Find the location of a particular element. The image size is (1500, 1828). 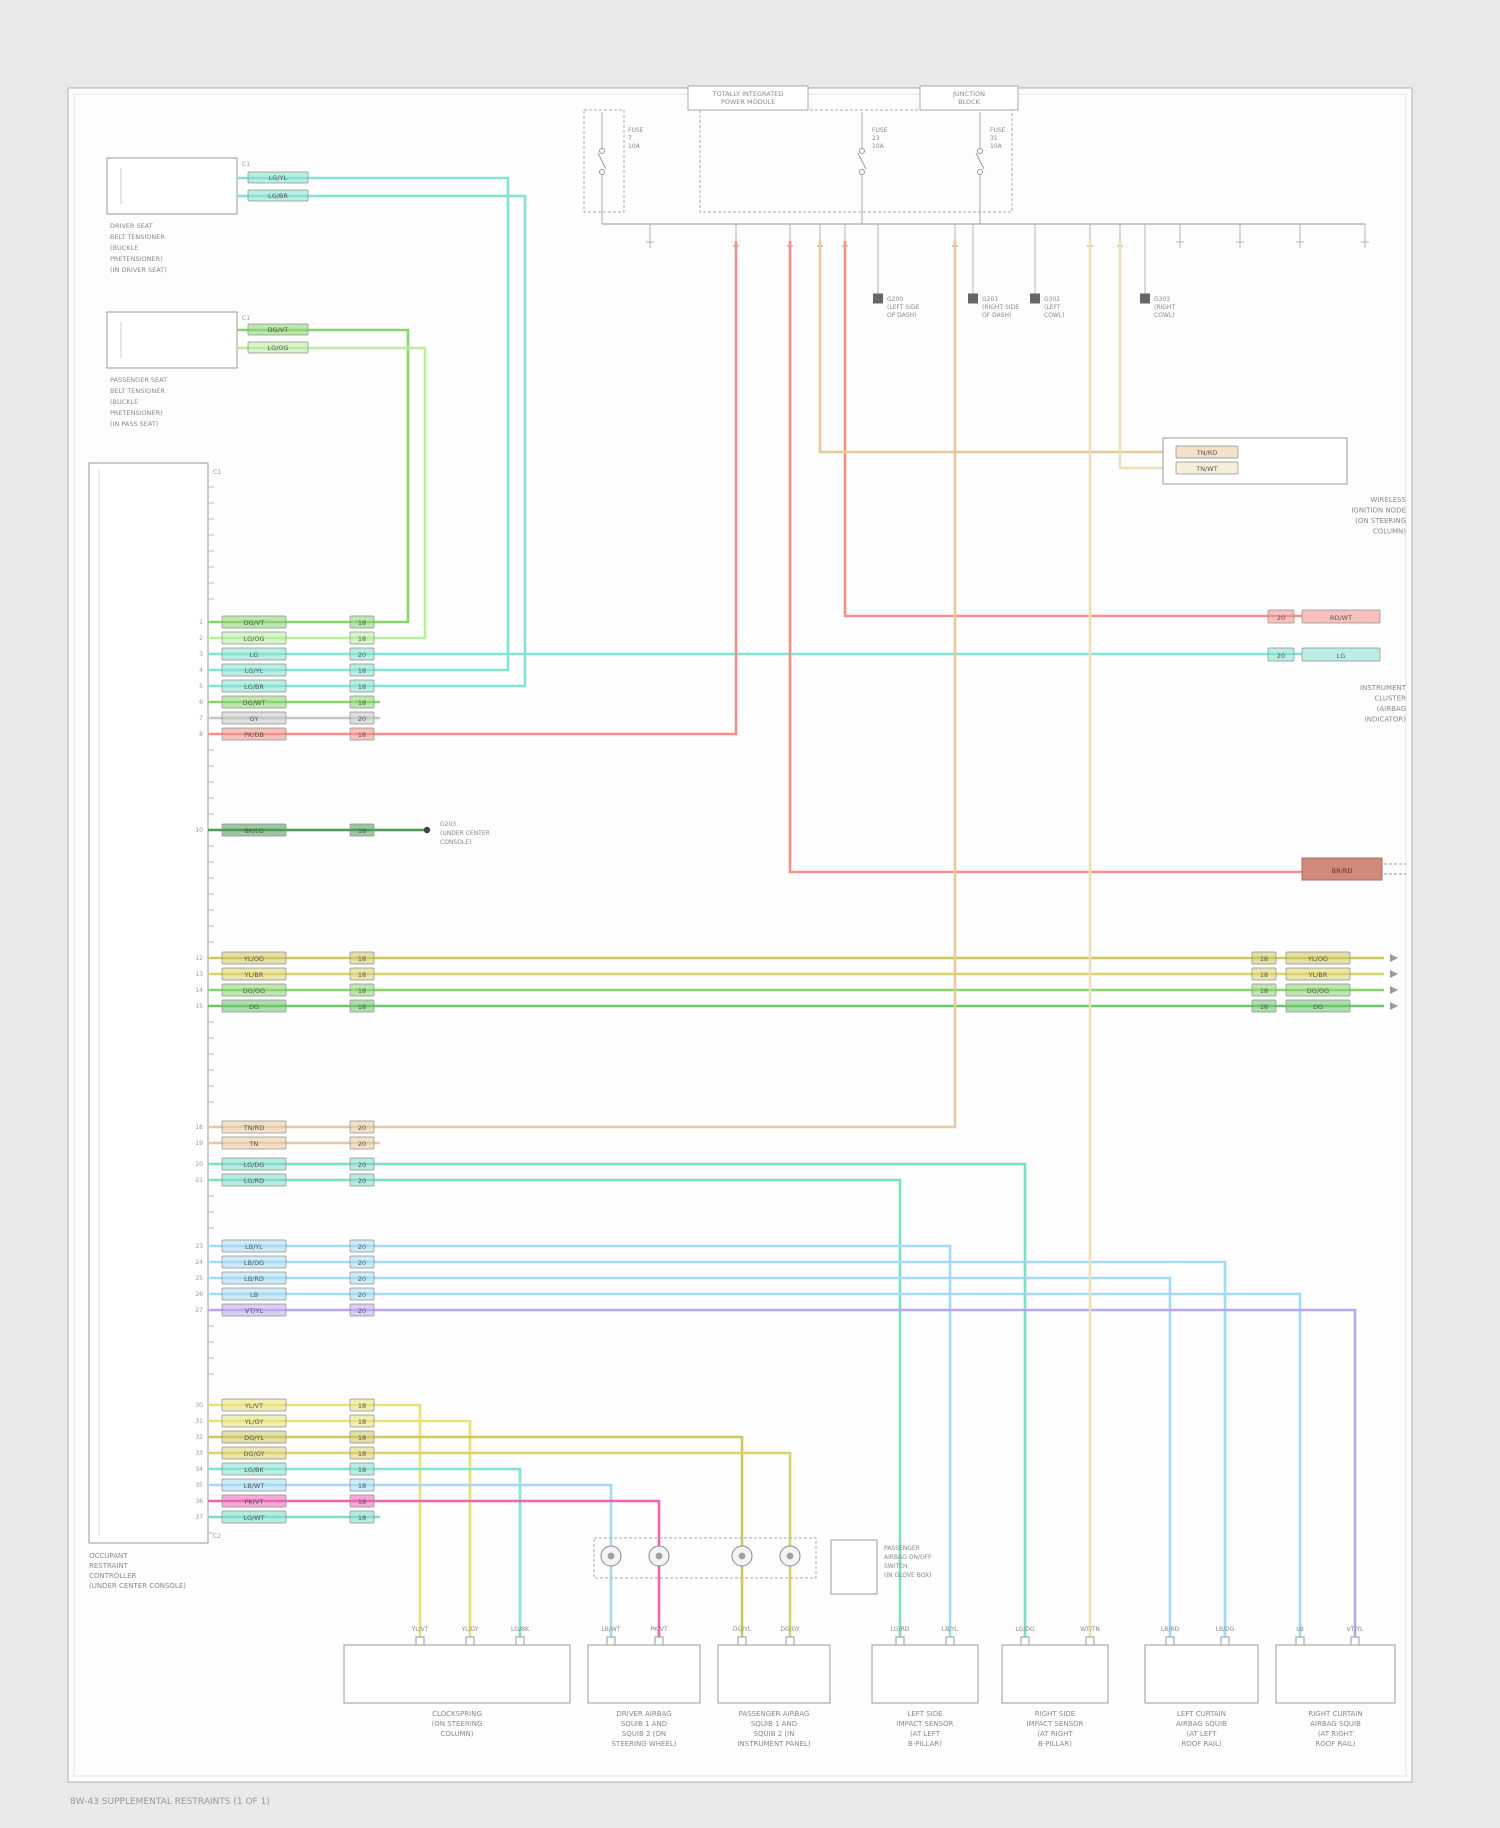

offpage-arrow is located at coordinates (1394, 974).